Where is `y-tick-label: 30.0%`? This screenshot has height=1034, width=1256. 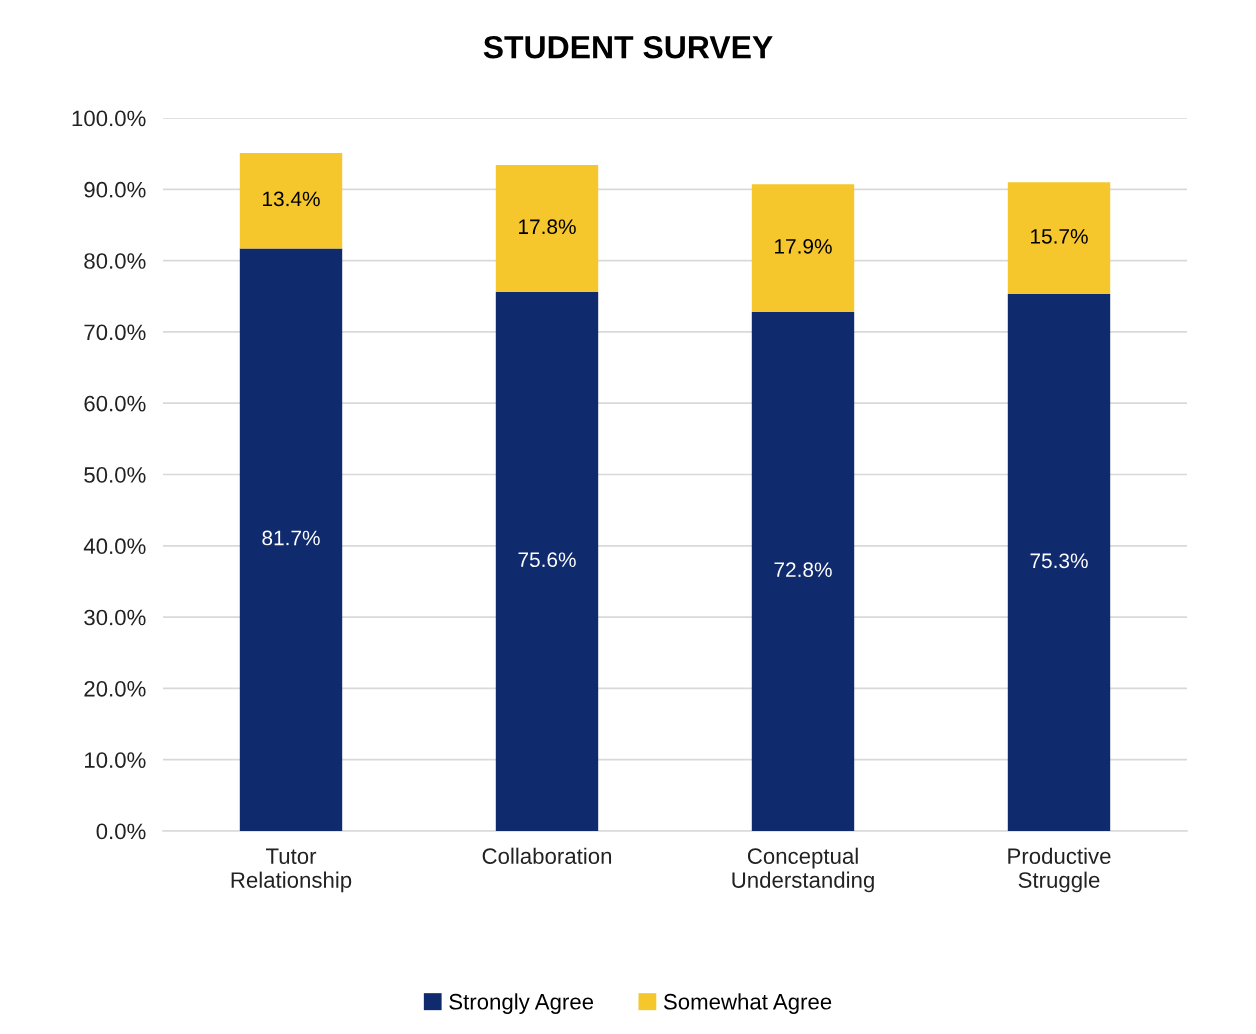
y-tick-label: 30.0% is located at coordinates (115, 617).